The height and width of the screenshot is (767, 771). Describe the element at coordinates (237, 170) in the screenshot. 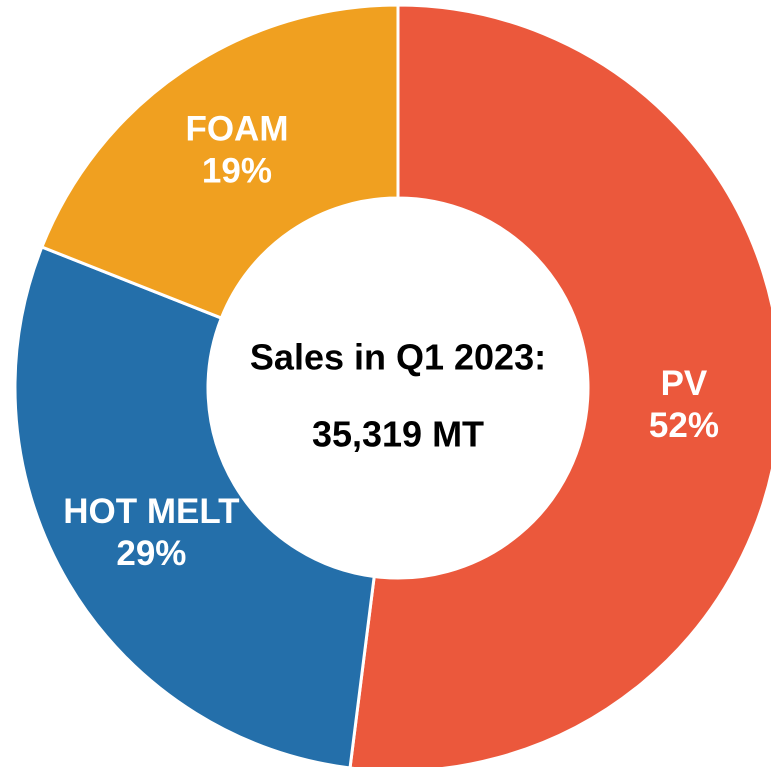

I see `segment-value: 19%` at that location.